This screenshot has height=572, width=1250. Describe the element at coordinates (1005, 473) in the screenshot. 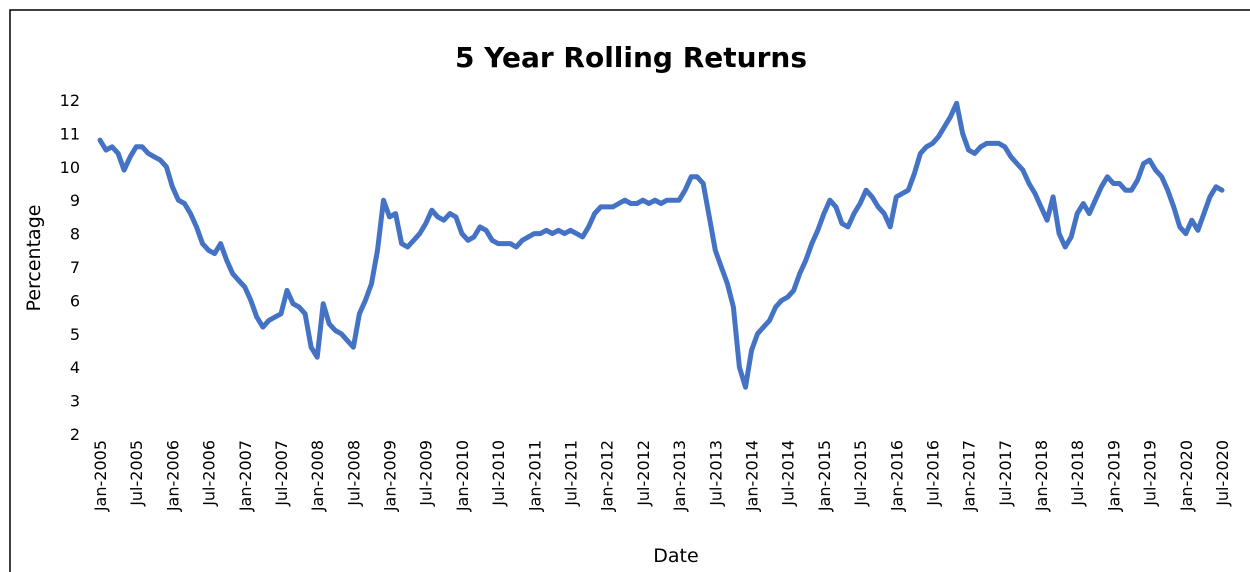

I see `x-tick-label: Jul-2017` at that location.